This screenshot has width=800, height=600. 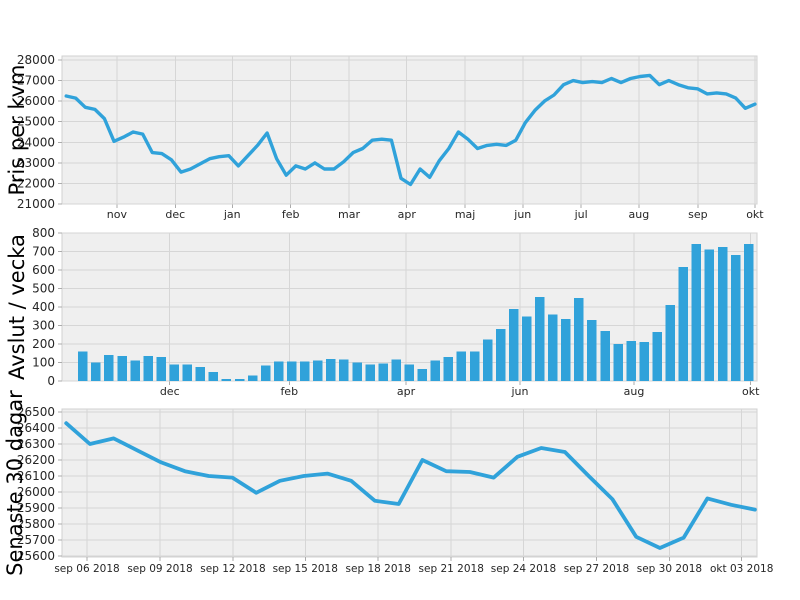 What do you see at coordinates (697, 214) in the screenshot?
I see `x-tick-label: sep` at bounding box center [697, 214].